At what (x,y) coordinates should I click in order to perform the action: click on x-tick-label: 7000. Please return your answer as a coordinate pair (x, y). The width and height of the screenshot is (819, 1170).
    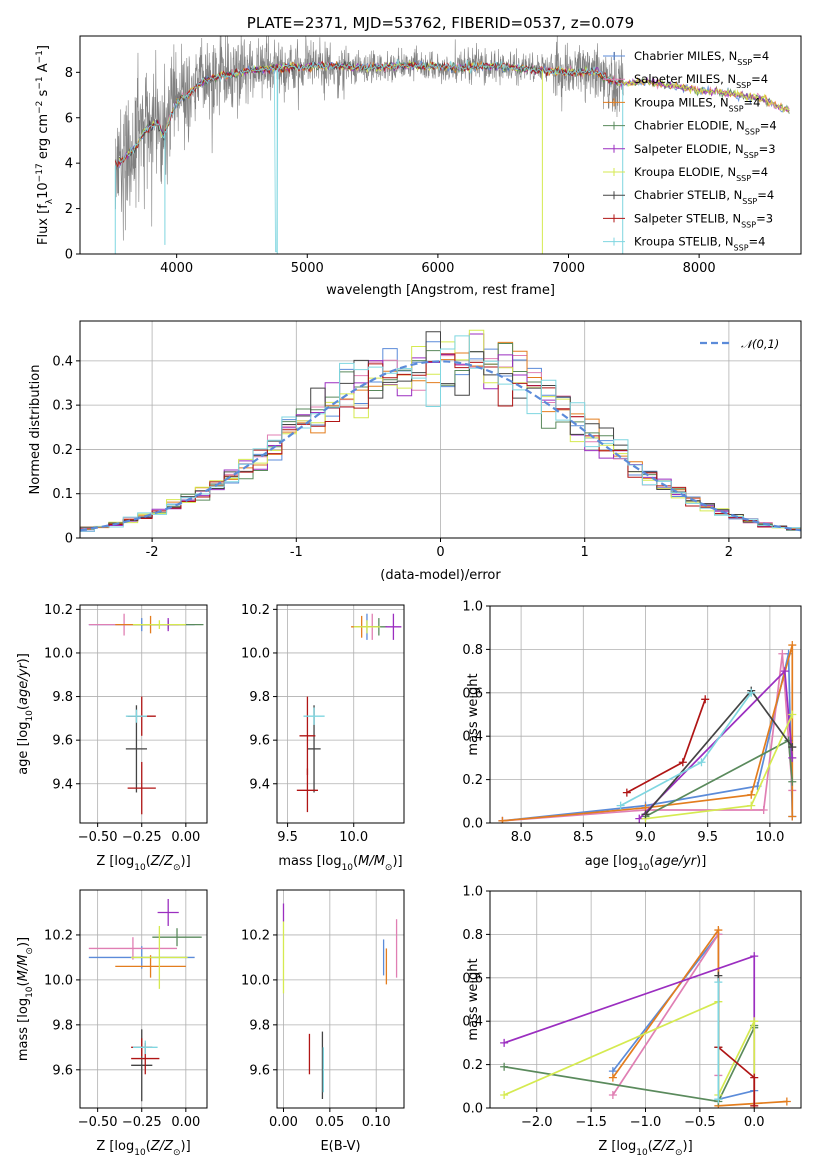
    Looking at the image, I should click on (568, 268).